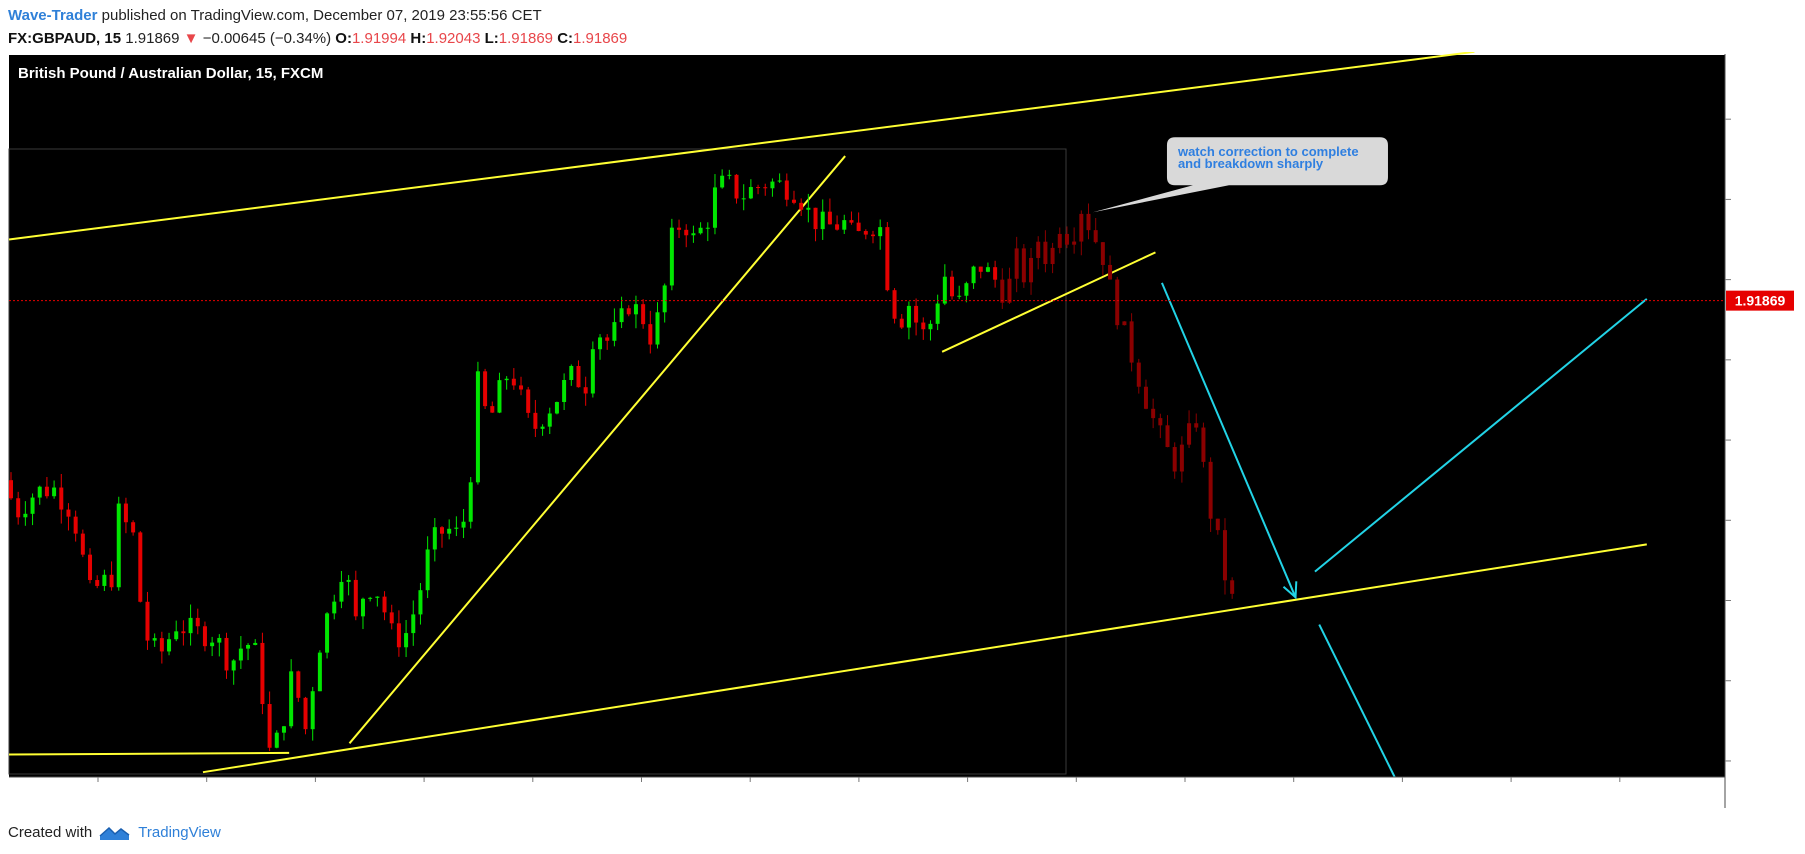 The image size is (1805, 854). I want to click on current-price-tag: 1.91869, so click(1760, 300).